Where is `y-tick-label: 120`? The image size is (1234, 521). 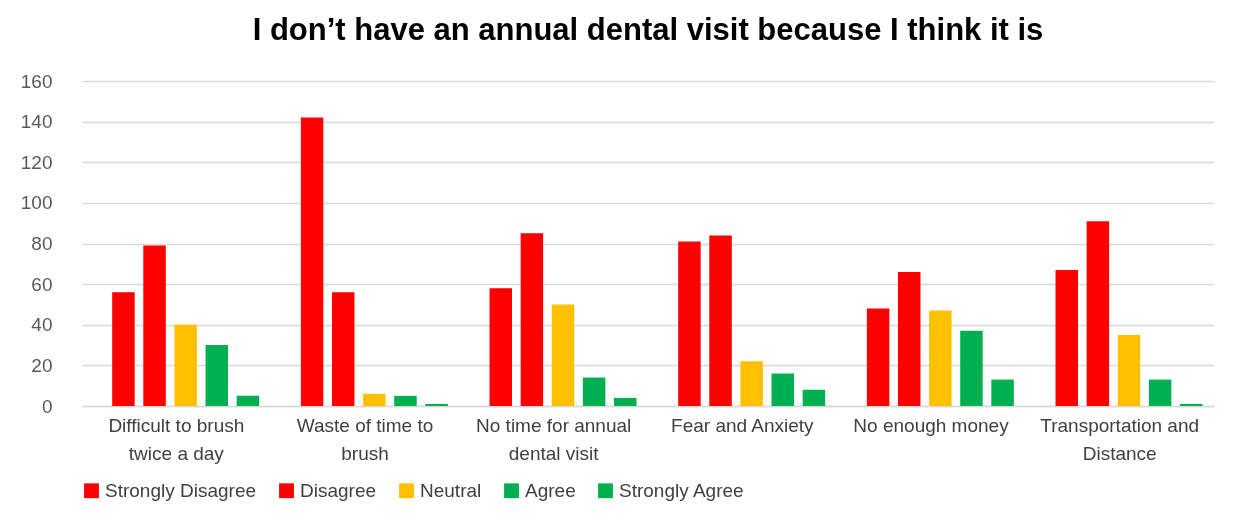
y-tick-label: 120 is located at coordinates (36, 162).